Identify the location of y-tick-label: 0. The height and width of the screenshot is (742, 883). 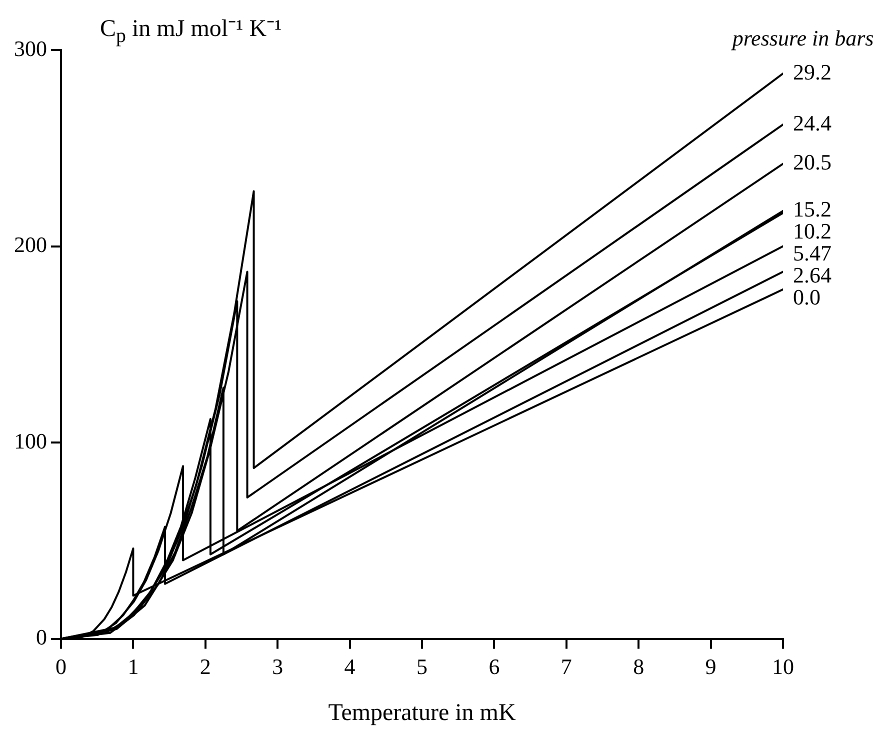
(41, 637).